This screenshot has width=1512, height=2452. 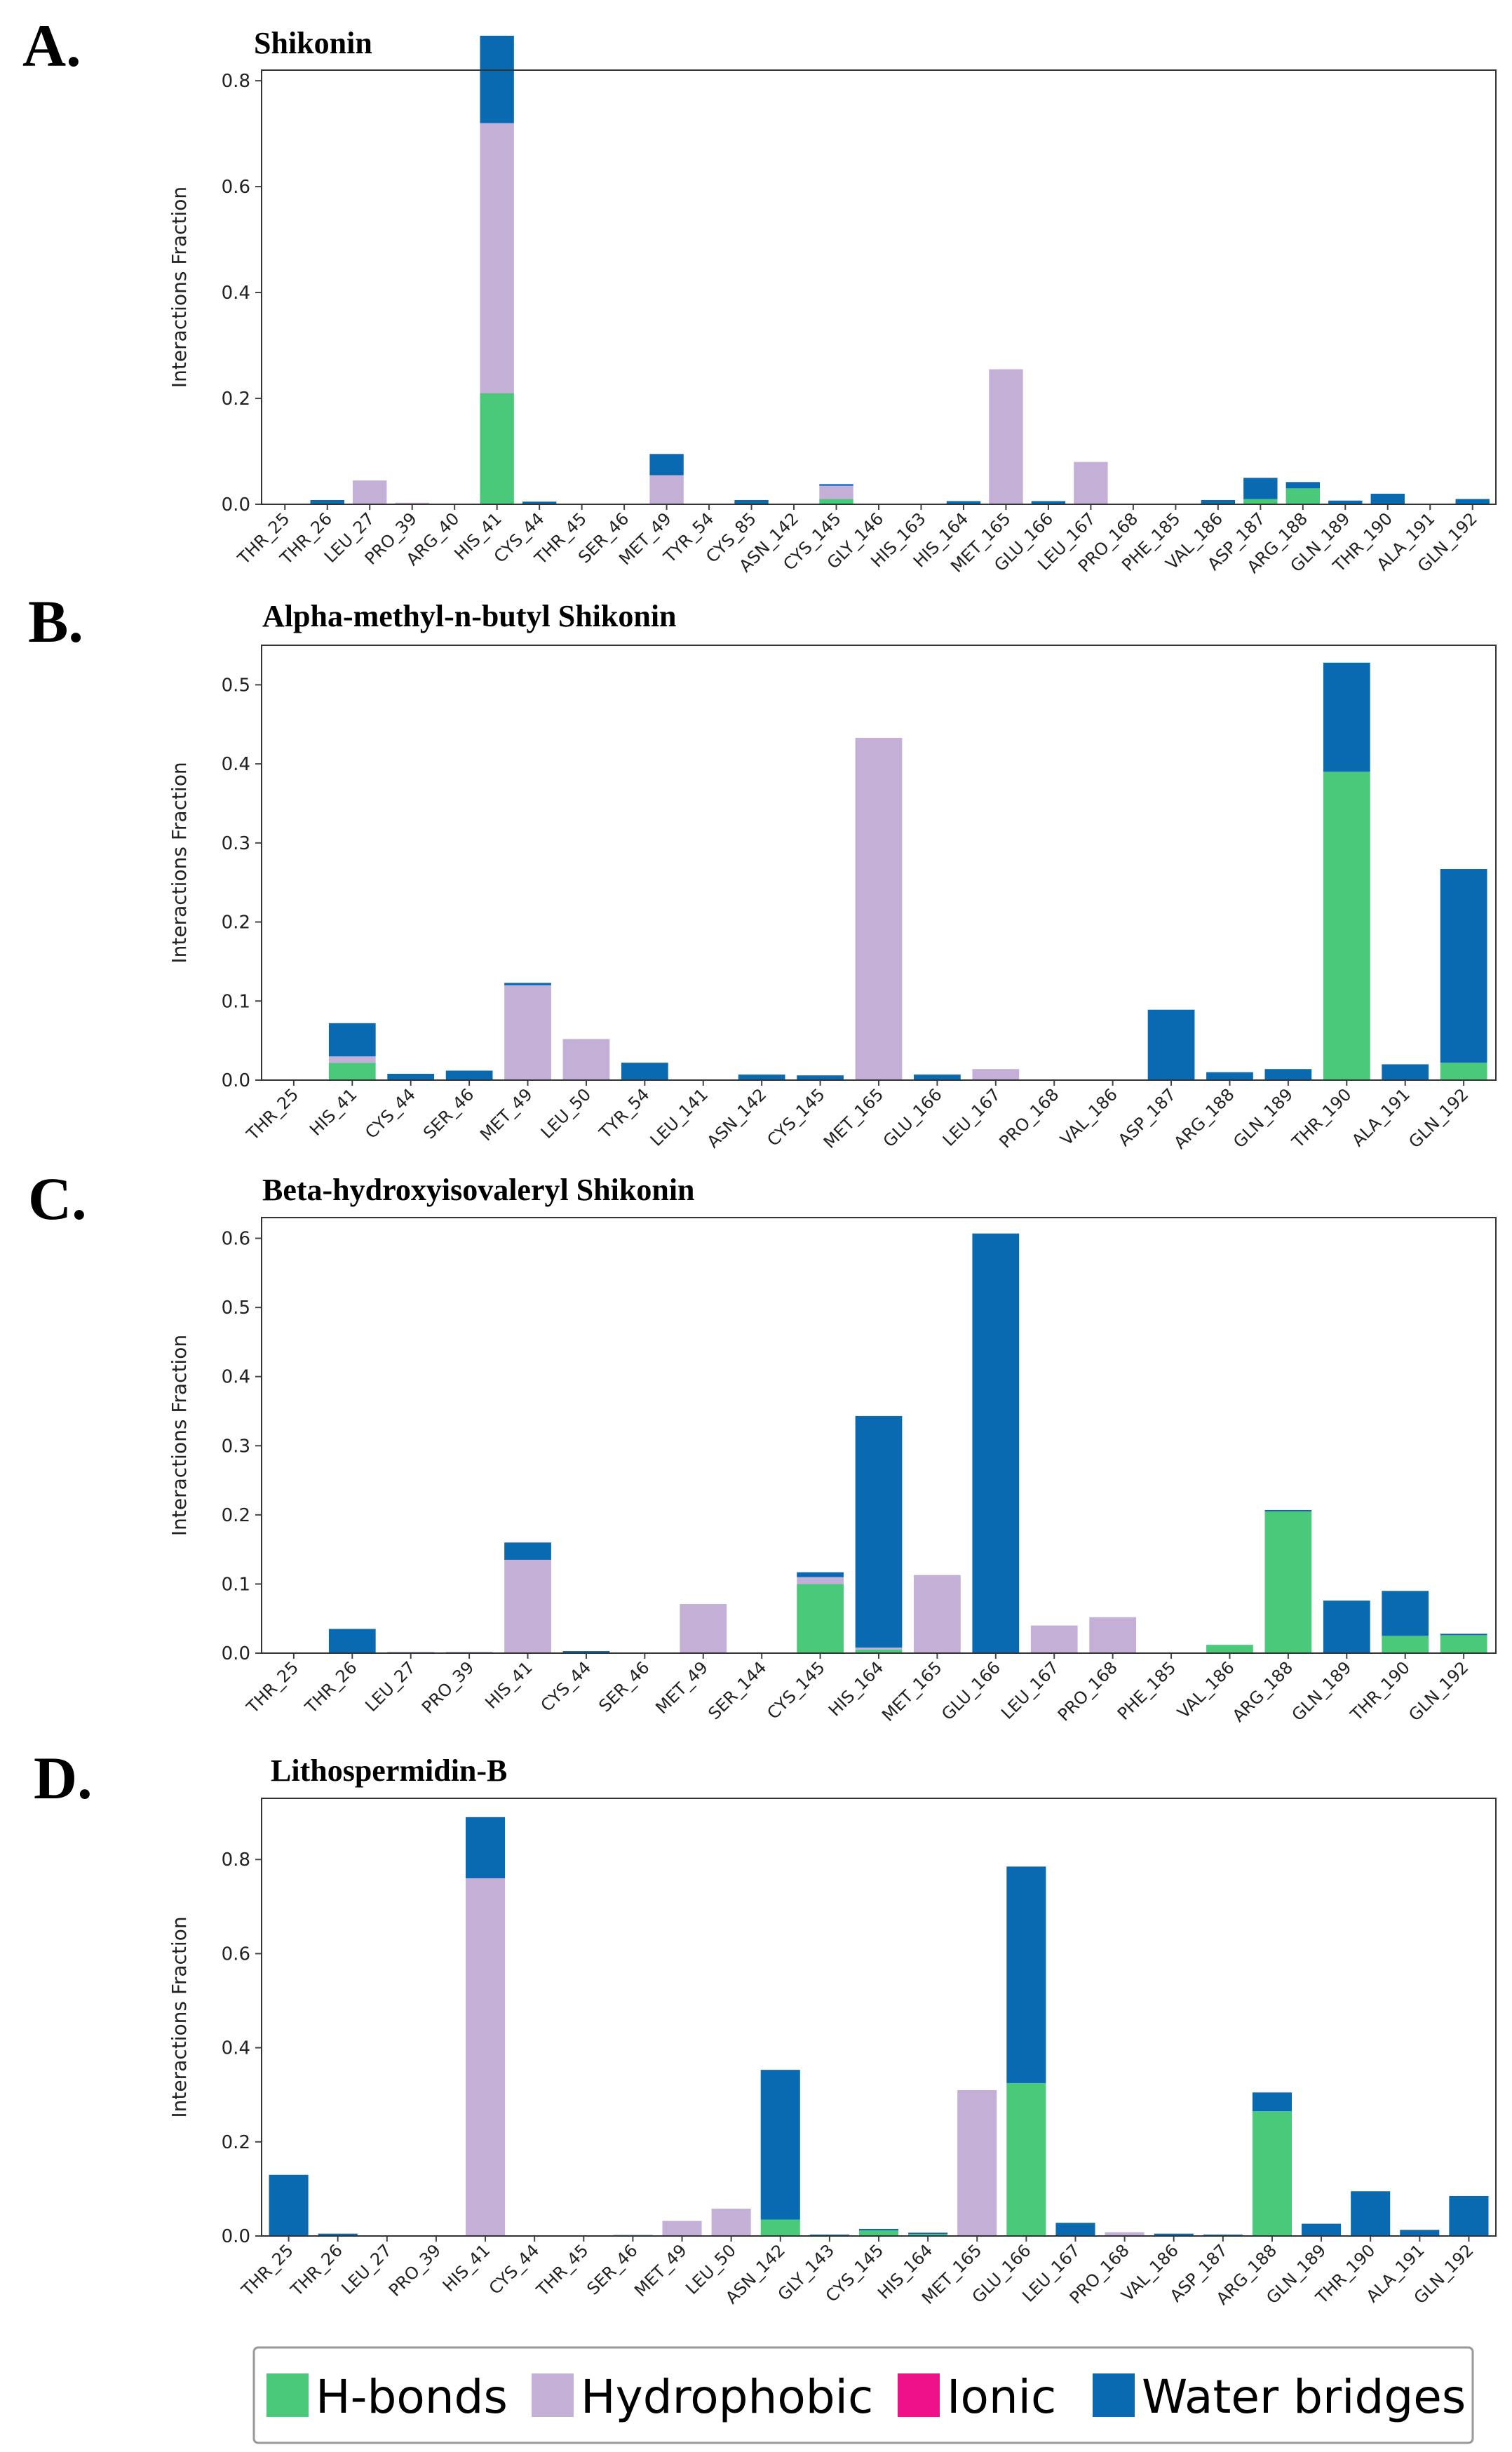 What do you see at coordinates (1322, 1691) in the screenshot?
I see `x-tick-label: GLN_189` at bounding box center [1322, 1691].